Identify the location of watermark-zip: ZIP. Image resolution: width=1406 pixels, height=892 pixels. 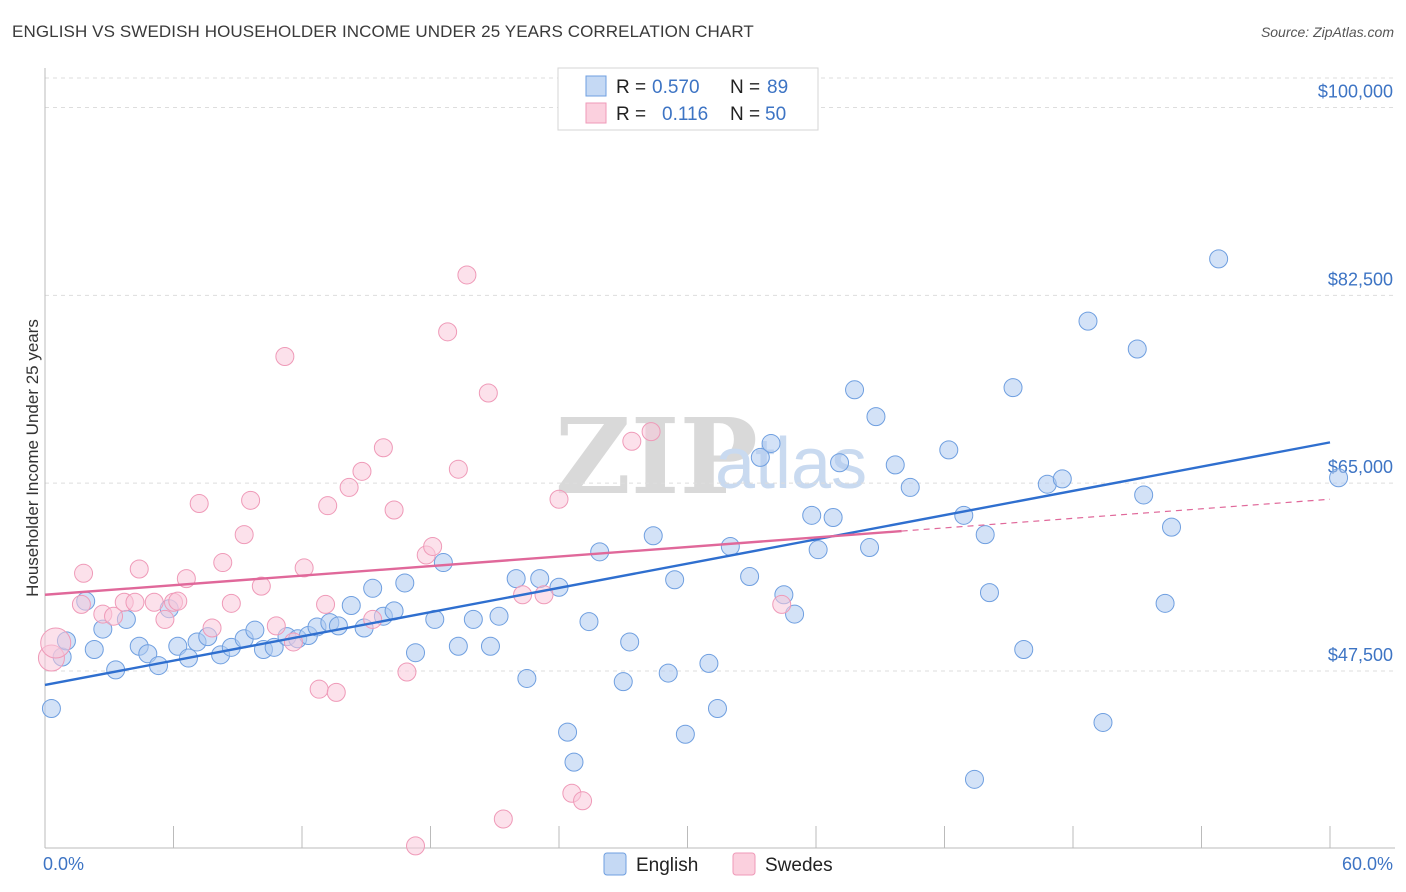
(656, 456).